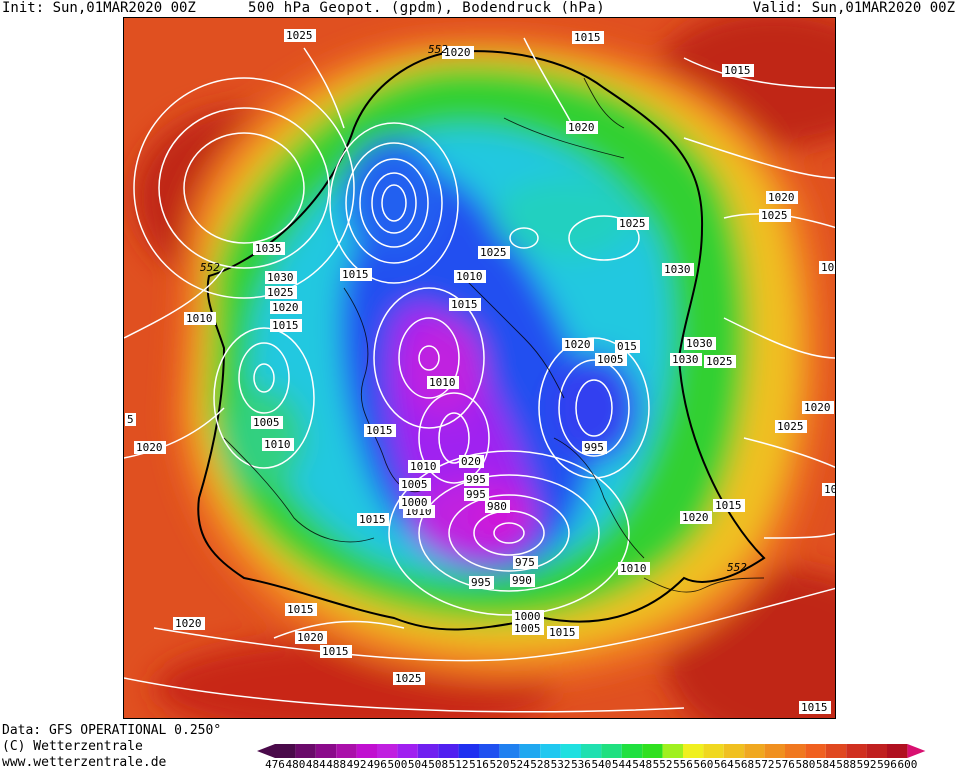 This screenshot has height=770, width=959. Describe the element at coordinates (642, 764) in the screenshot. I see `legend-tick-label: 548` at that location.